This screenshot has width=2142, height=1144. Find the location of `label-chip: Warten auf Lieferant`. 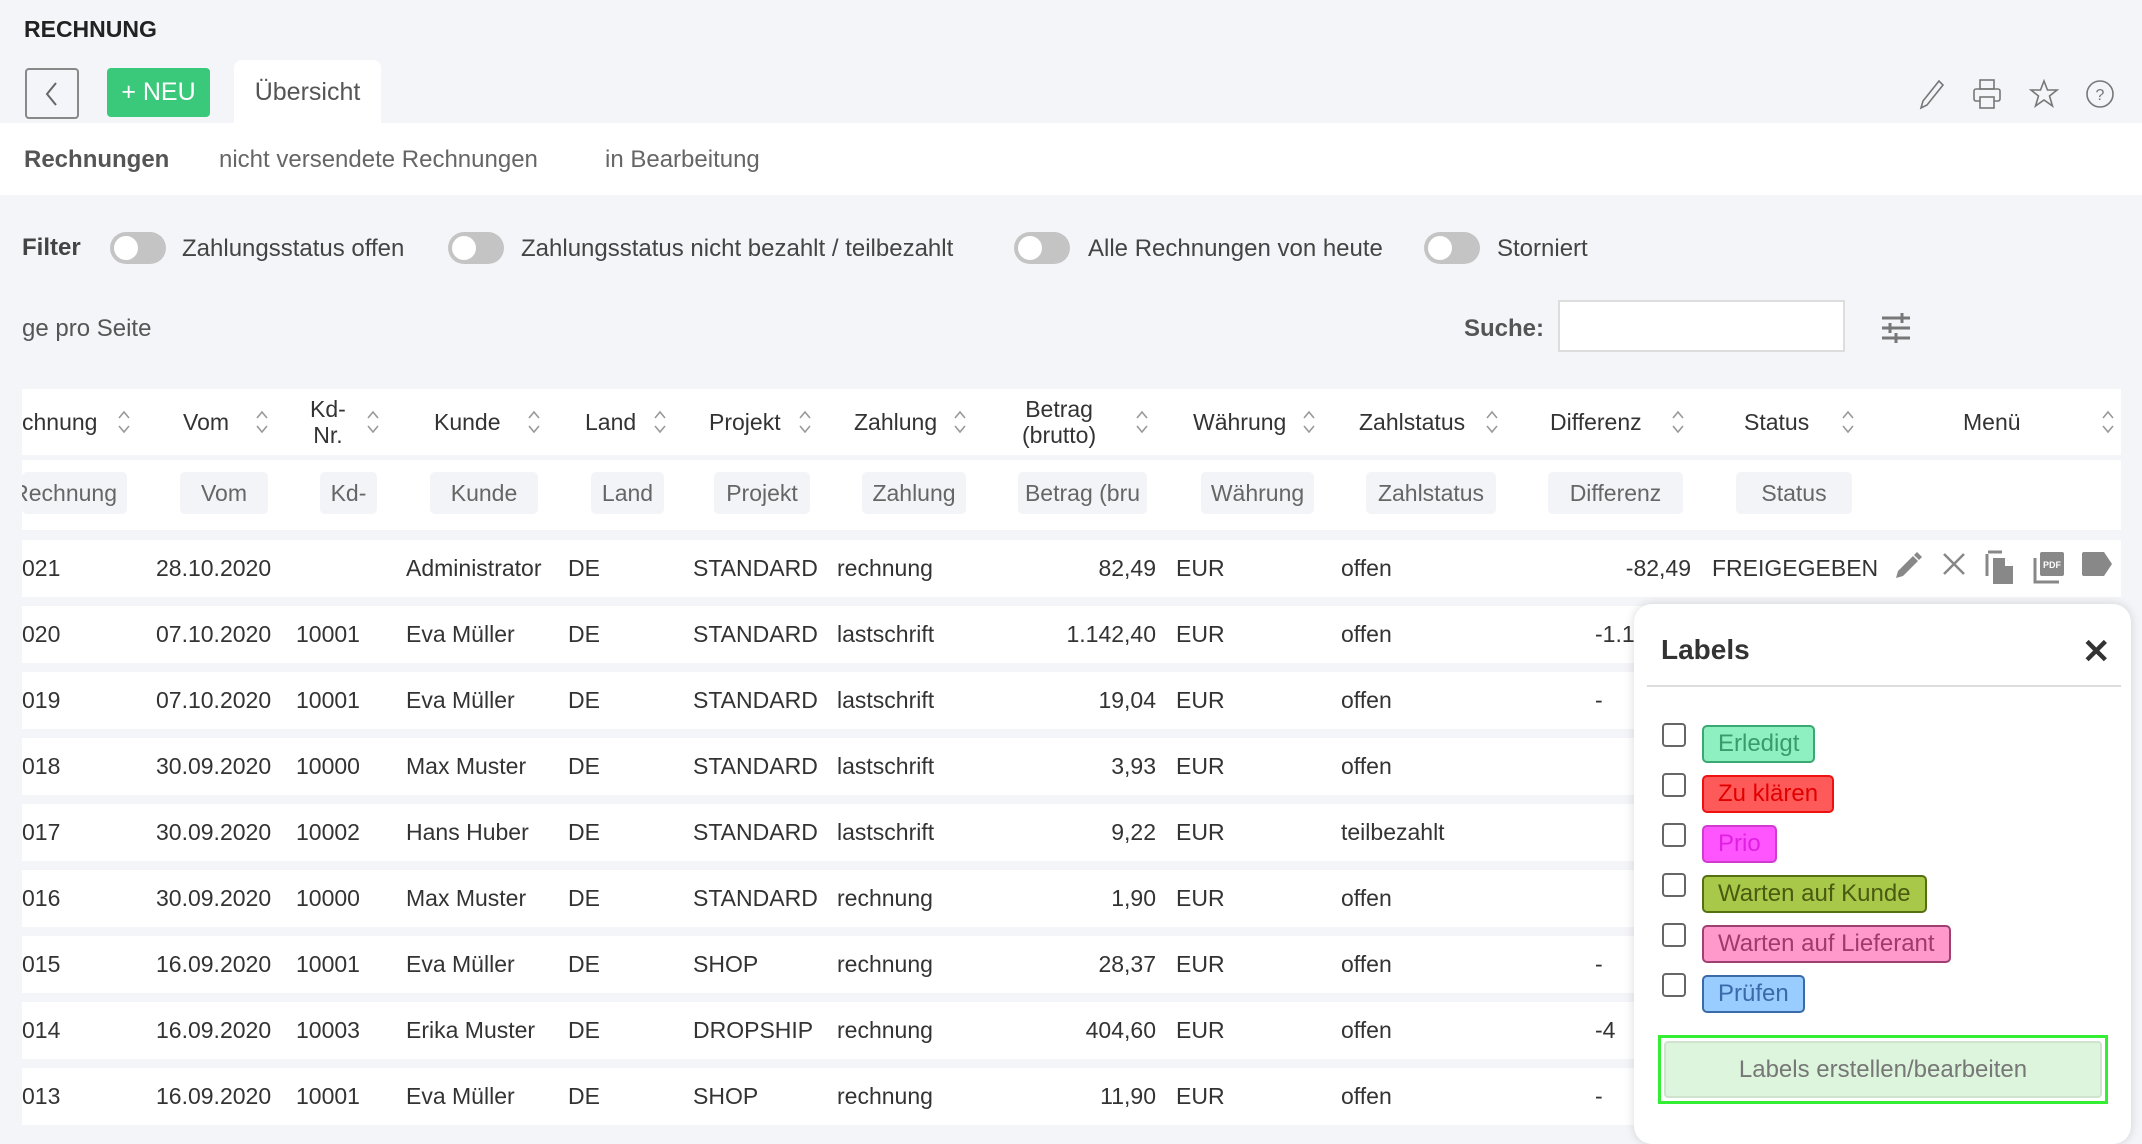

label-chip: Warten auf Lieferant is located at coordinates (1826, 944).